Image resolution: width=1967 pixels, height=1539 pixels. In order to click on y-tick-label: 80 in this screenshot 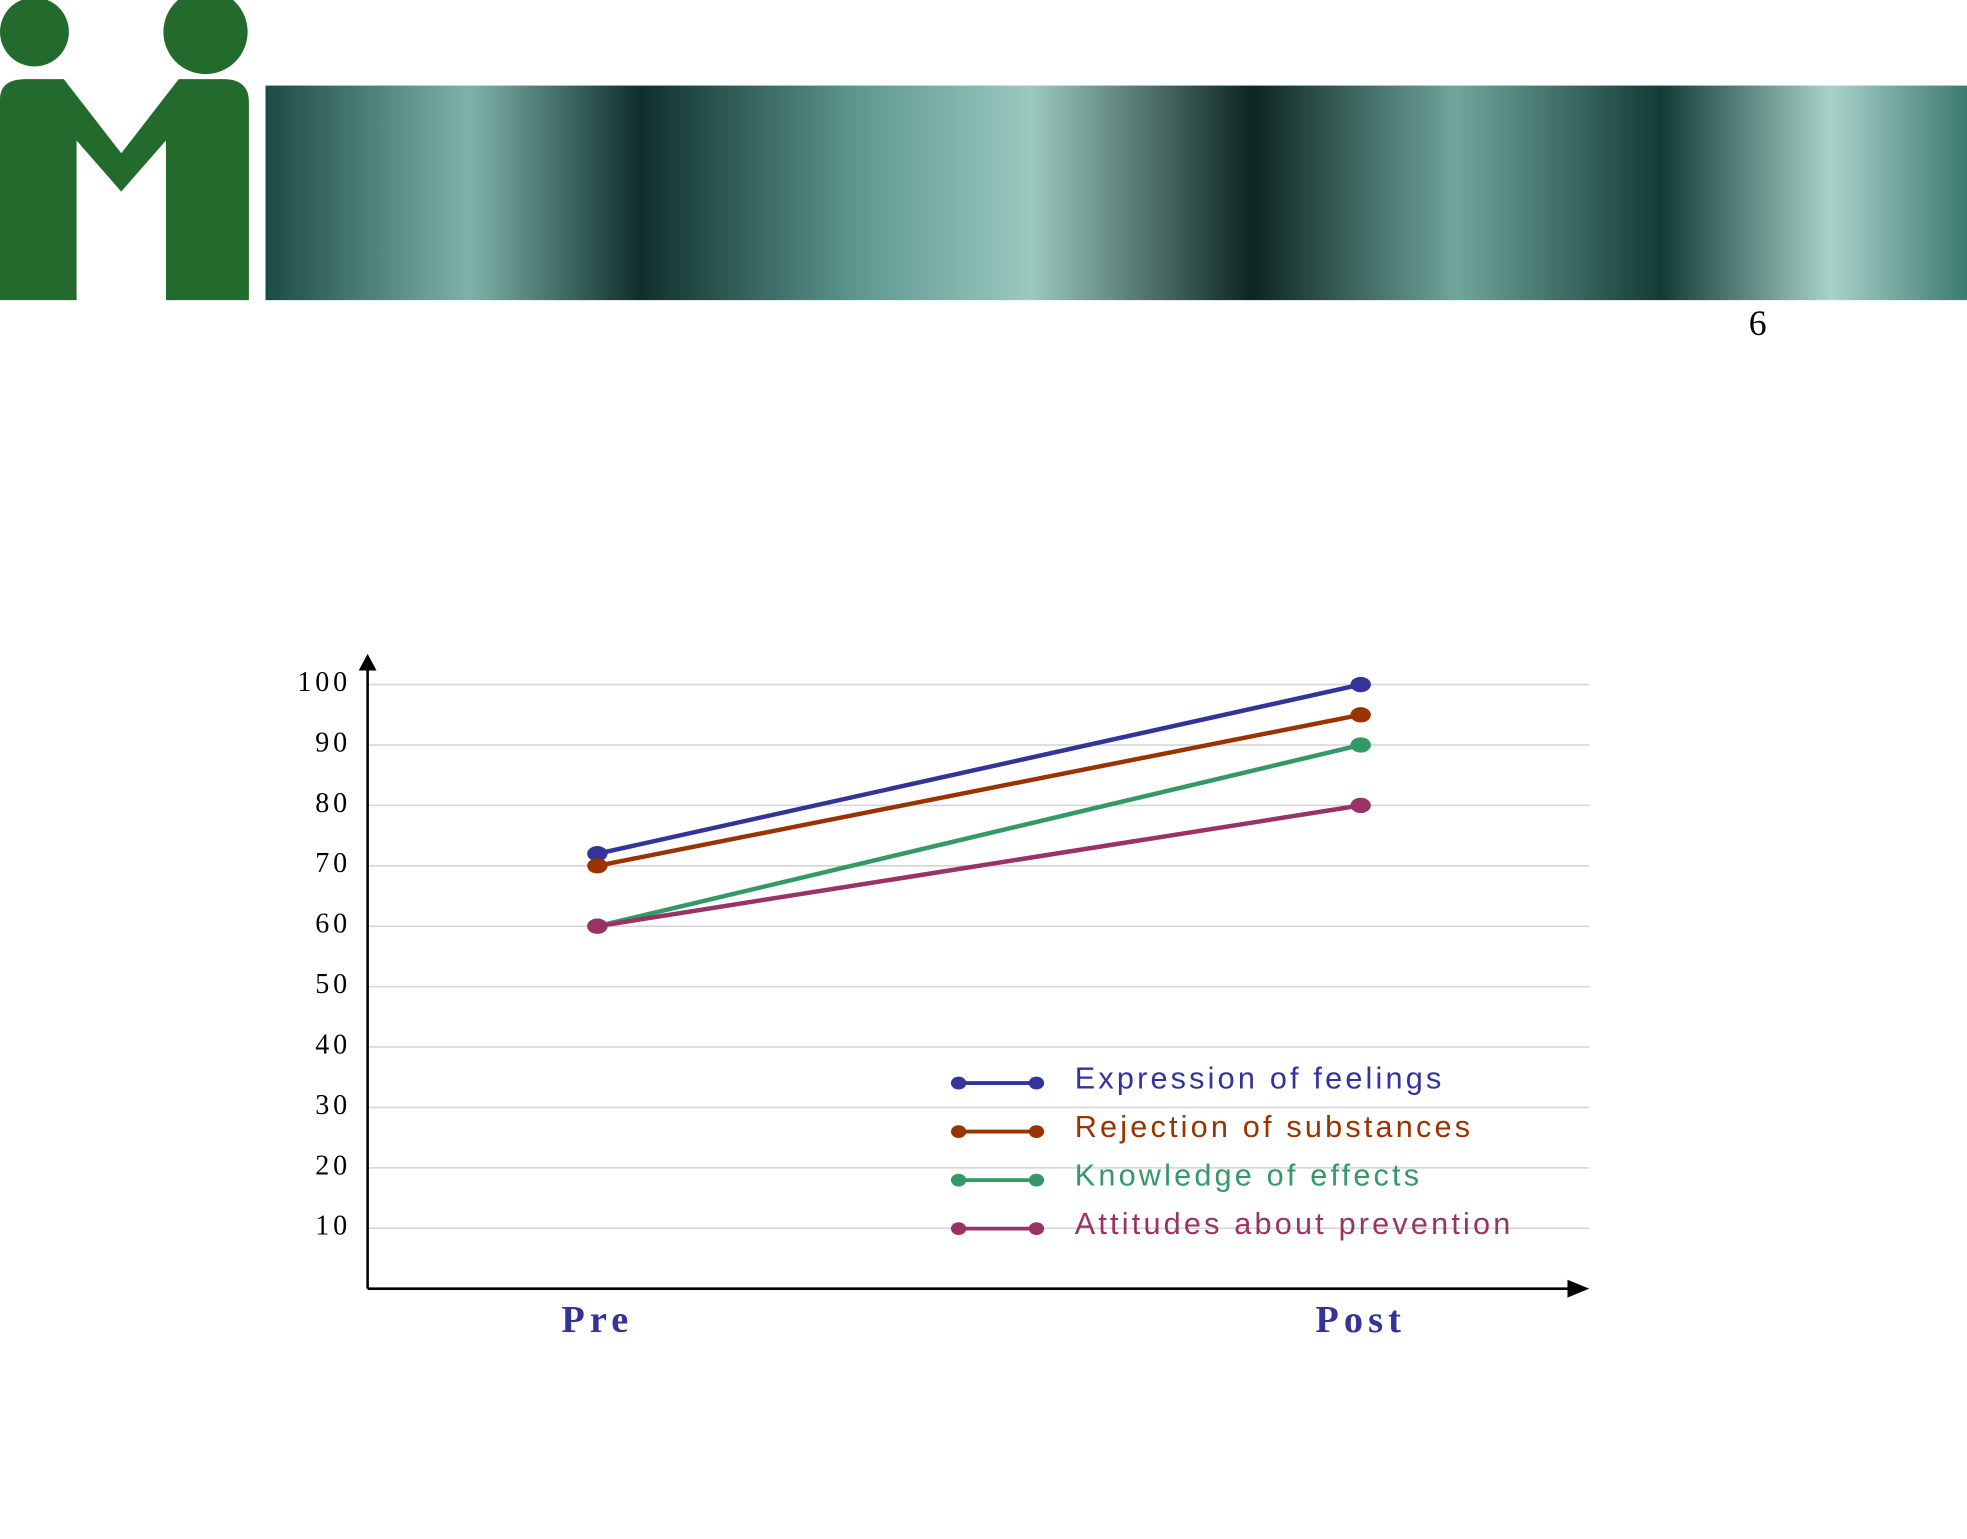, I will do `click(333, 803)`.